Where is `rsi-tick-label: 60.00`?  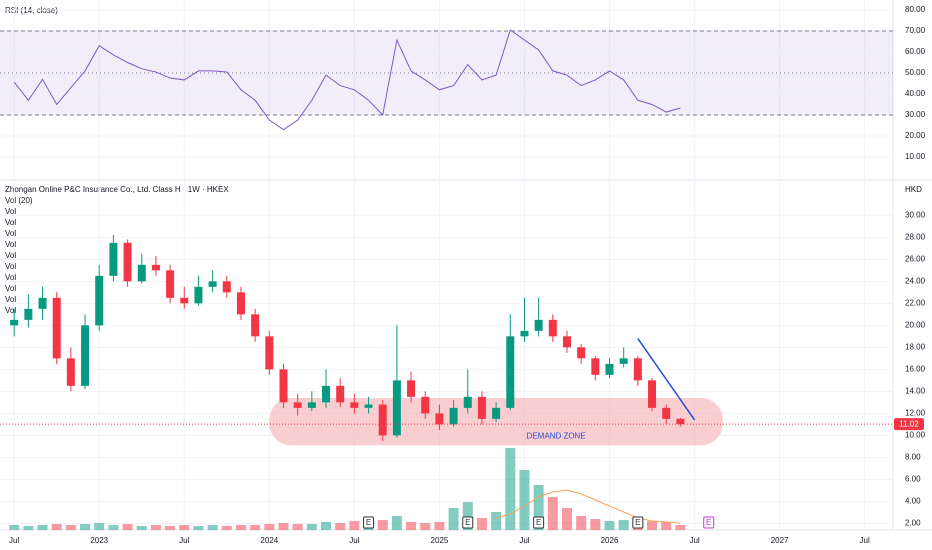
rsi-tick-label: 60.00 is located at coordinates (915, 51).